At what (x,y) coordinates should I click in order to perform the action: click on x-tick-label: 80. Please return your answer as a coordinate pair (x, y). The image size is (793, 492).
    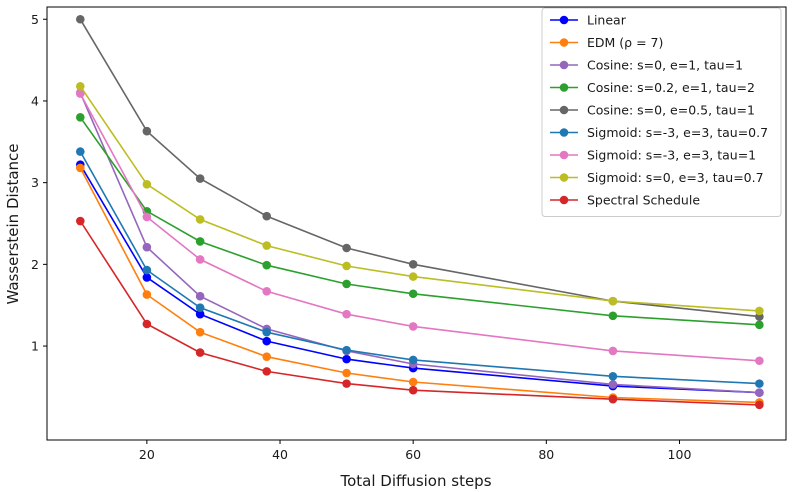
    Looking at the image, I should click on (546, 454).